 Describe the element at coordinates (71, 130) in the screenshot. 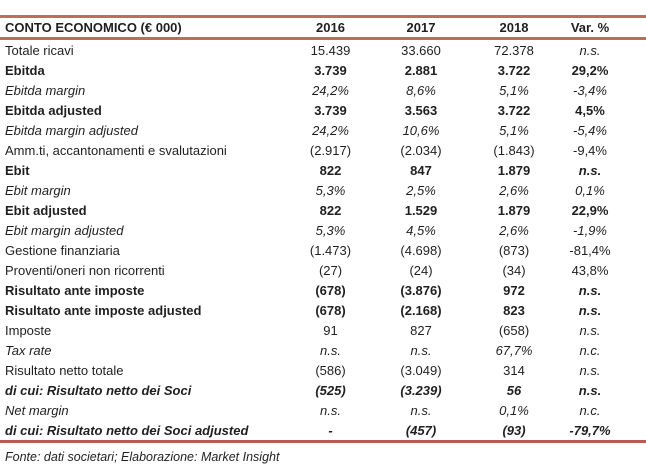

I see `row-label: Ebitda margin adjusted` at that location.